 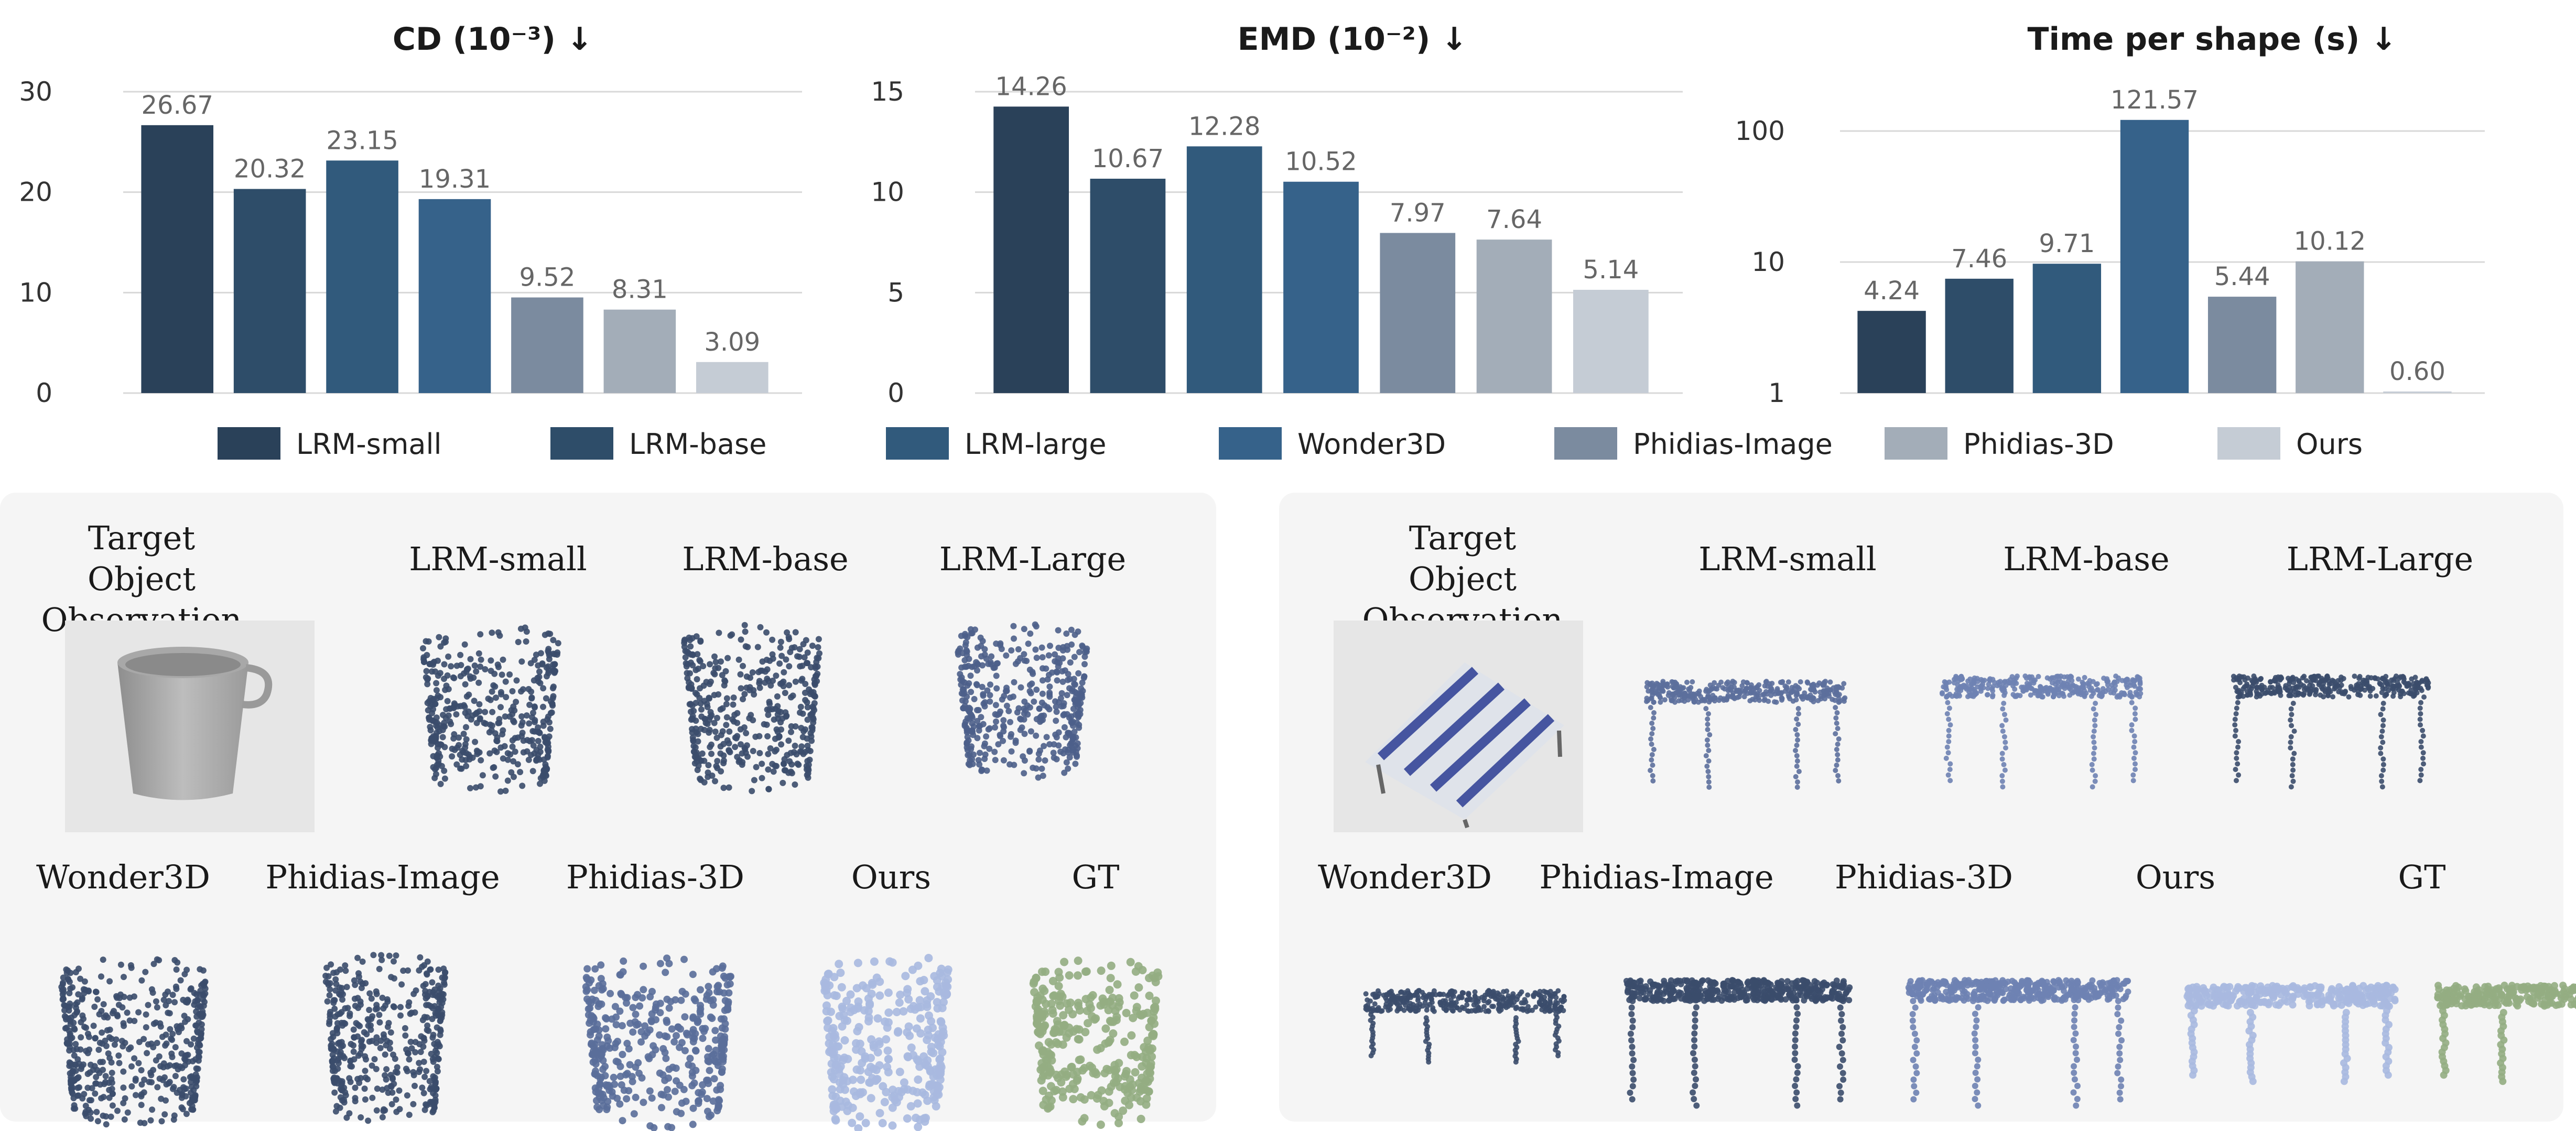 What do you see at coordinates (382, 877) in the screenshot?
I see `method-label: Phidias-Image` at bounding box center [382, 877].